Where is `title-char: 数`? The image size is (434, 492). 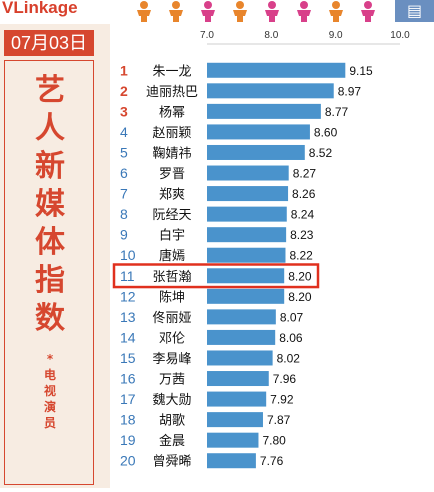
title-char: 数 is located at coordinates (50, 318).